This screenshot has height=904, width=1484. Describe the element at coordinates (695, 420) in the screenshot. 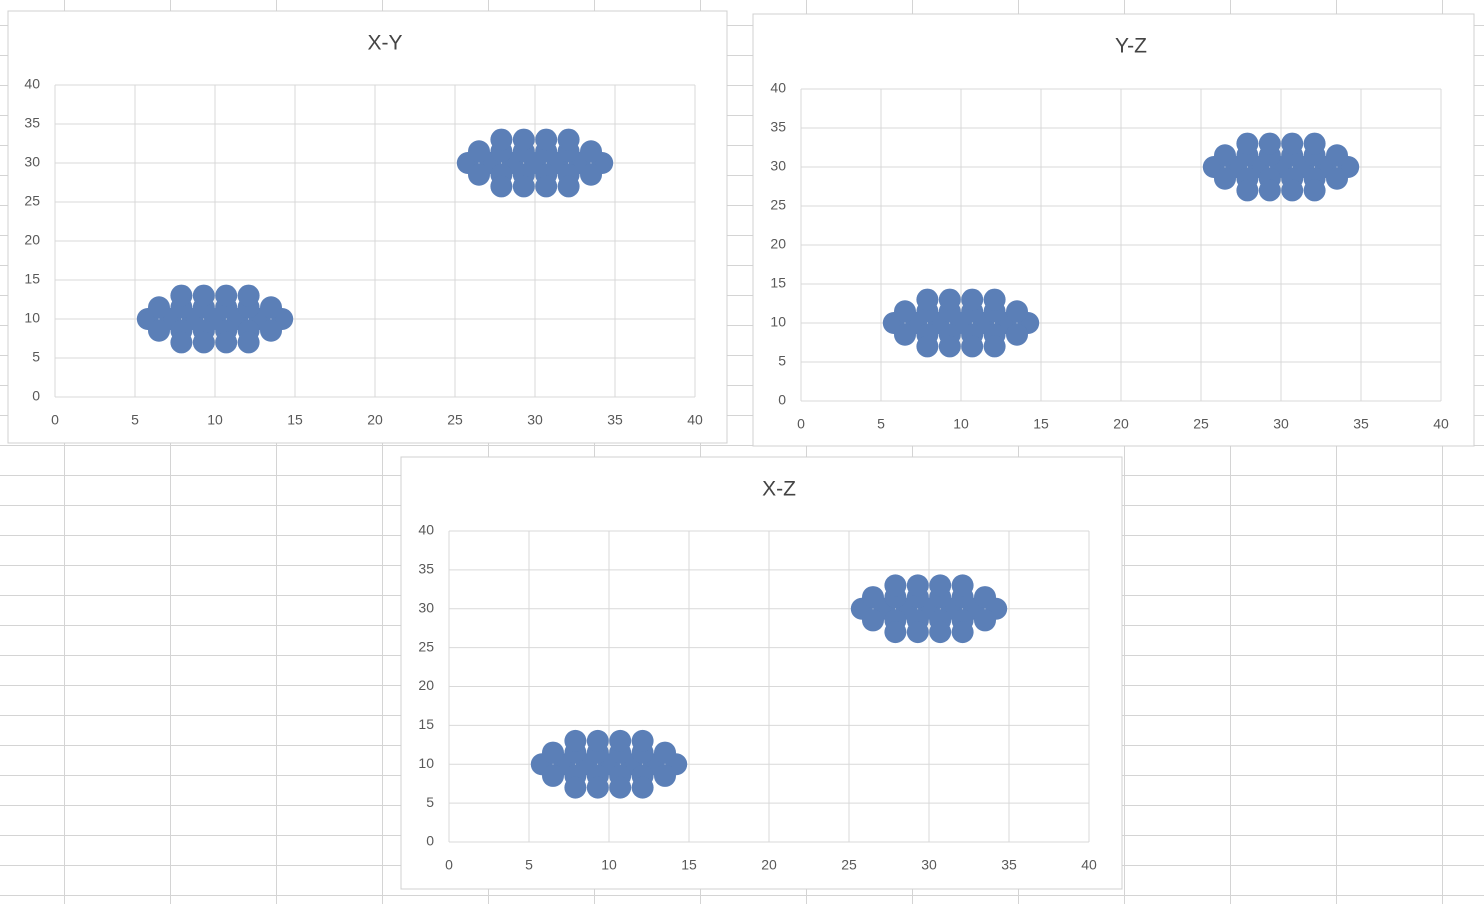

I see `x-tick-label: 40` at that location.